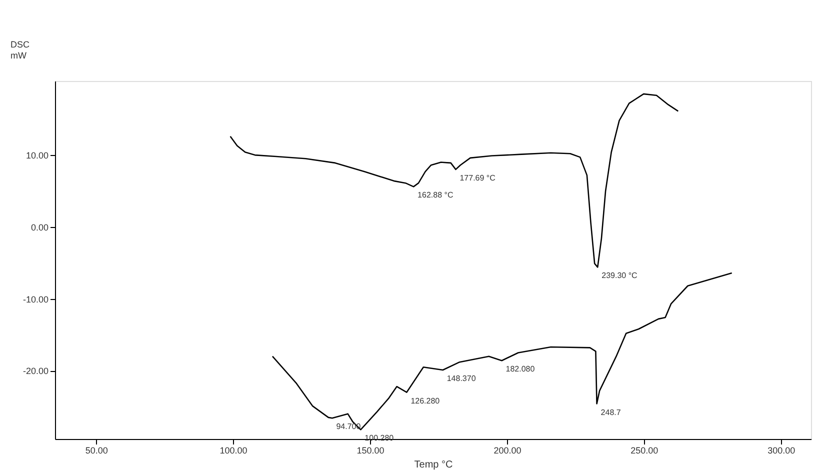  What do you see at coordinates (234, 451) in the screenshot?
I see `x-tick-label: 100.00` at bounding box center [234, 451].